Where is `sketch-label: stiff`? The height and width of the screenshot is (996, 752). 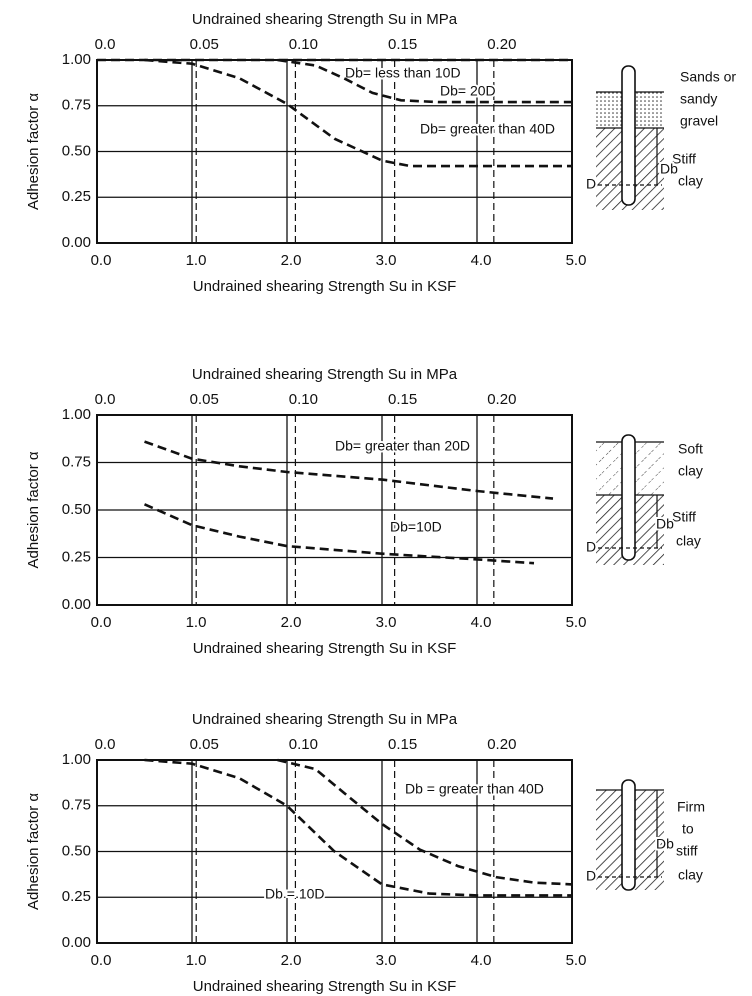
sketch-label: stiff is located at coordinates (687, 851).